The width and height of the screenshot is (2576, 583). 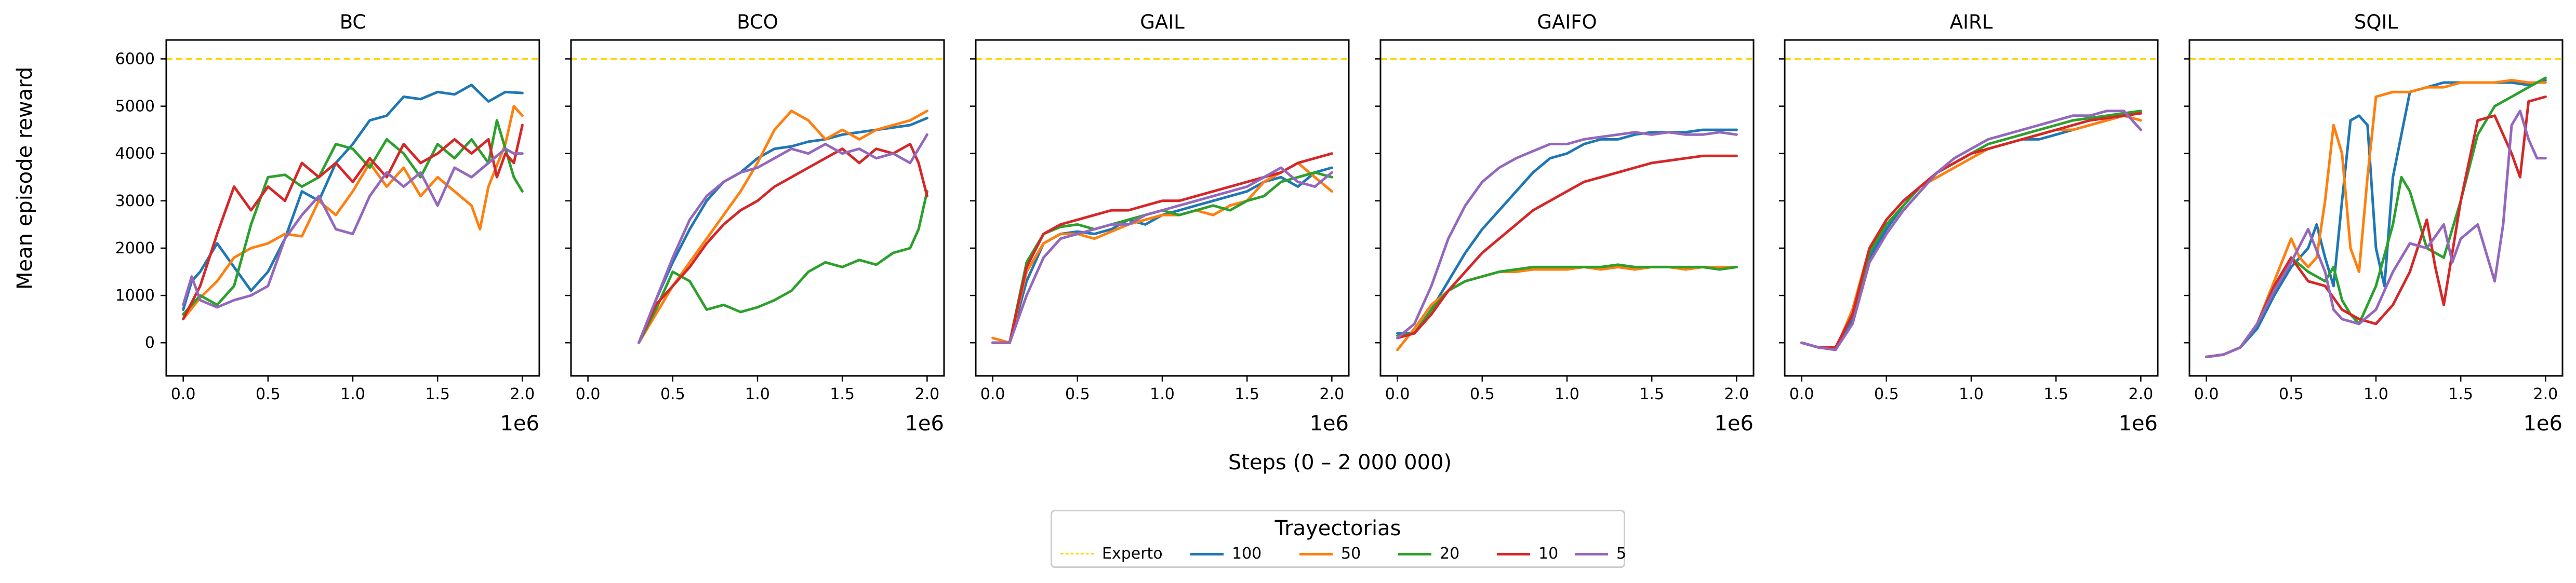 I want to click on panel-title: SQIL, so click(x=2376, y=22).